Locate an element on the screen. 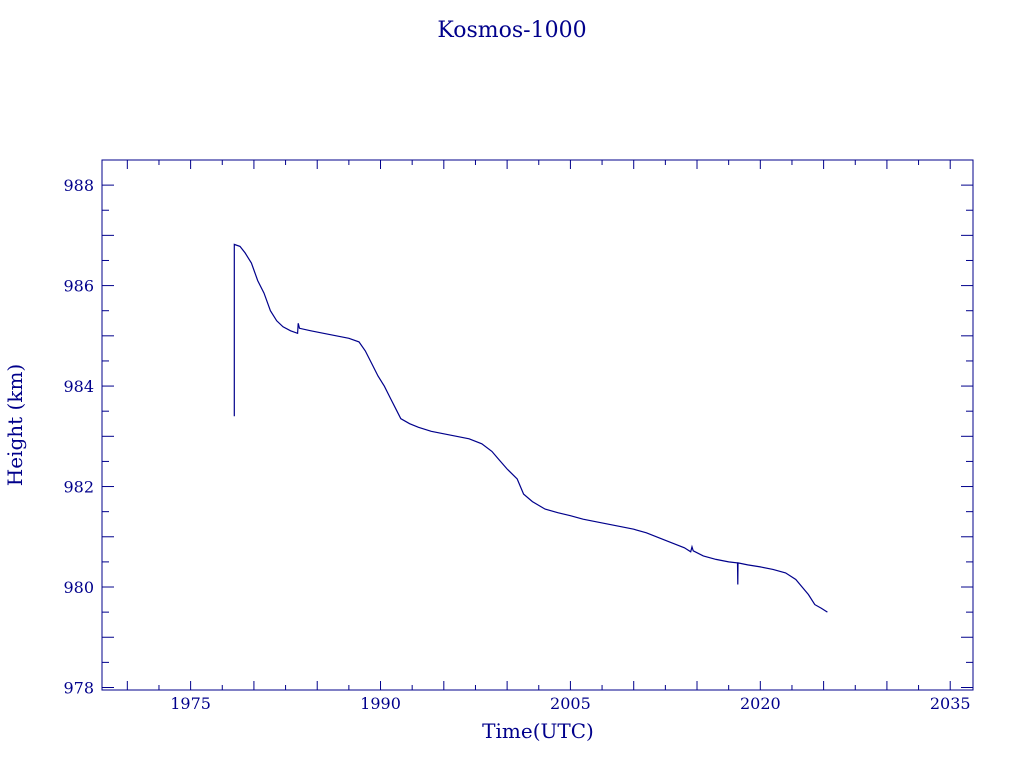 The image size is (1024, 768). chart-title: Kosmos-1000 is located at coordinates (511, 30).